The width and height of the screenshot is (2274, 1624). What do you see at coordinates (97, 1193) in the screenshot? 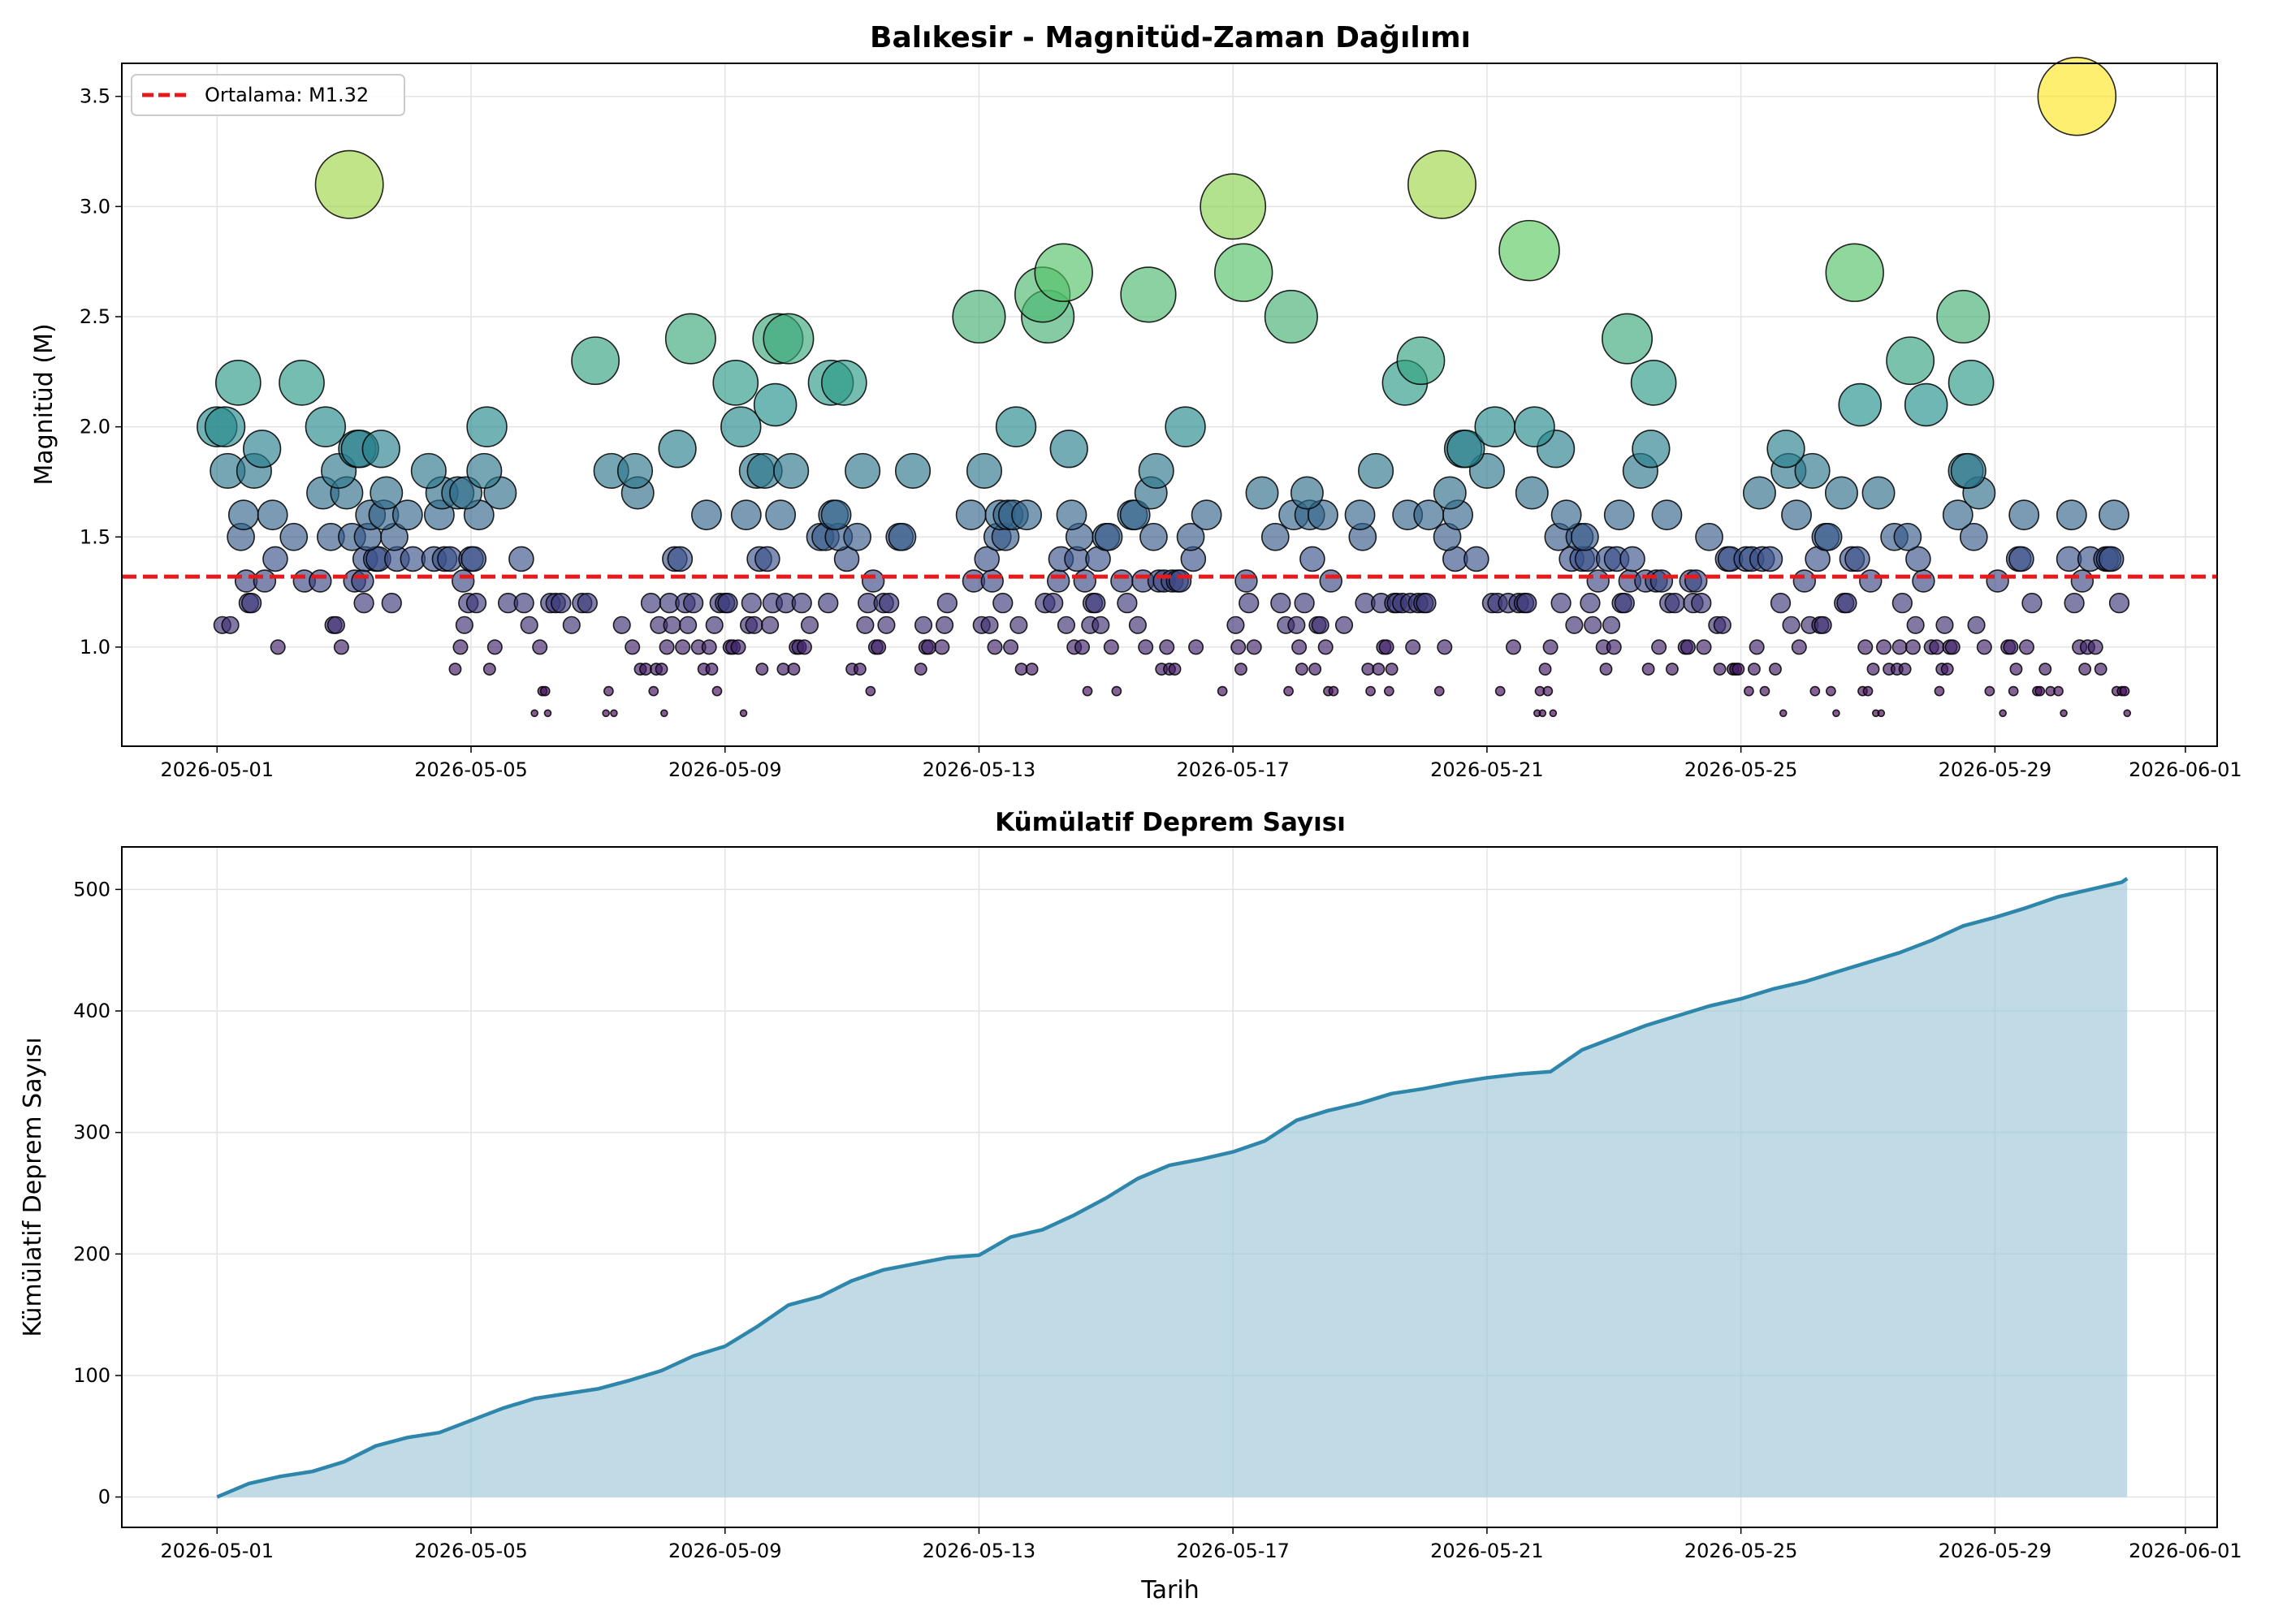
I see `cumulative-y-ticks: 0 100 200 300 400 500` at bounding box center [97, 1193].